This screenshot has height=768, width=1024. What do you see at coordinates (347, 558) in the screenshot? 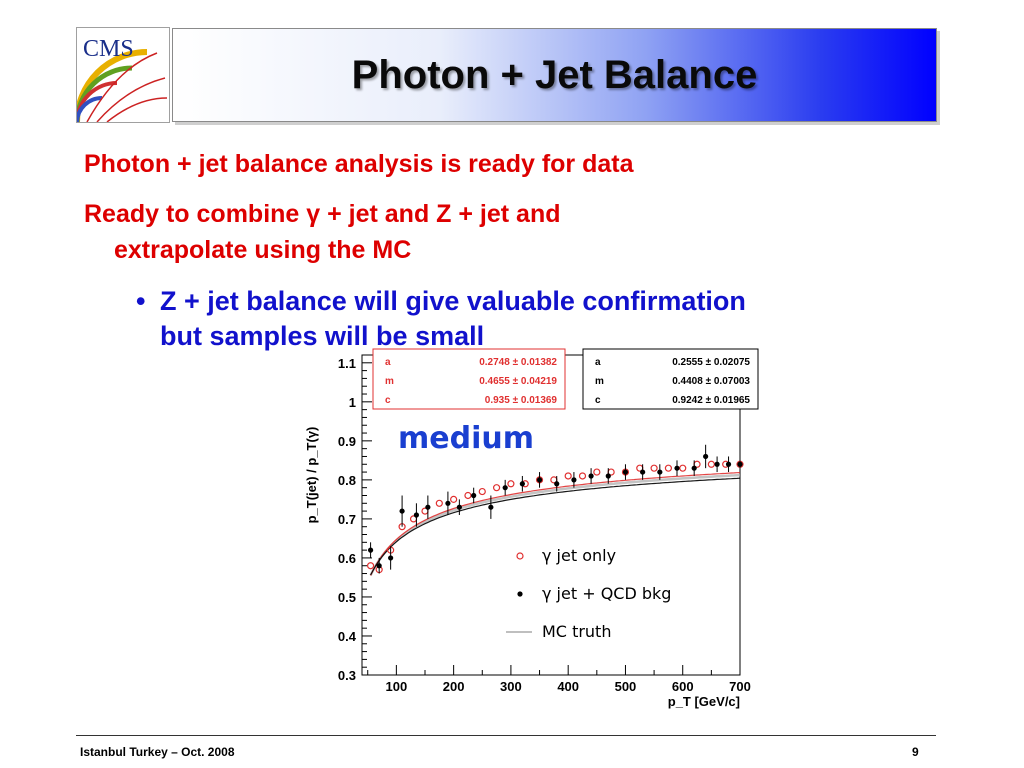
I see `y-tick-label: 0.6` at bounding box center [347, 558].